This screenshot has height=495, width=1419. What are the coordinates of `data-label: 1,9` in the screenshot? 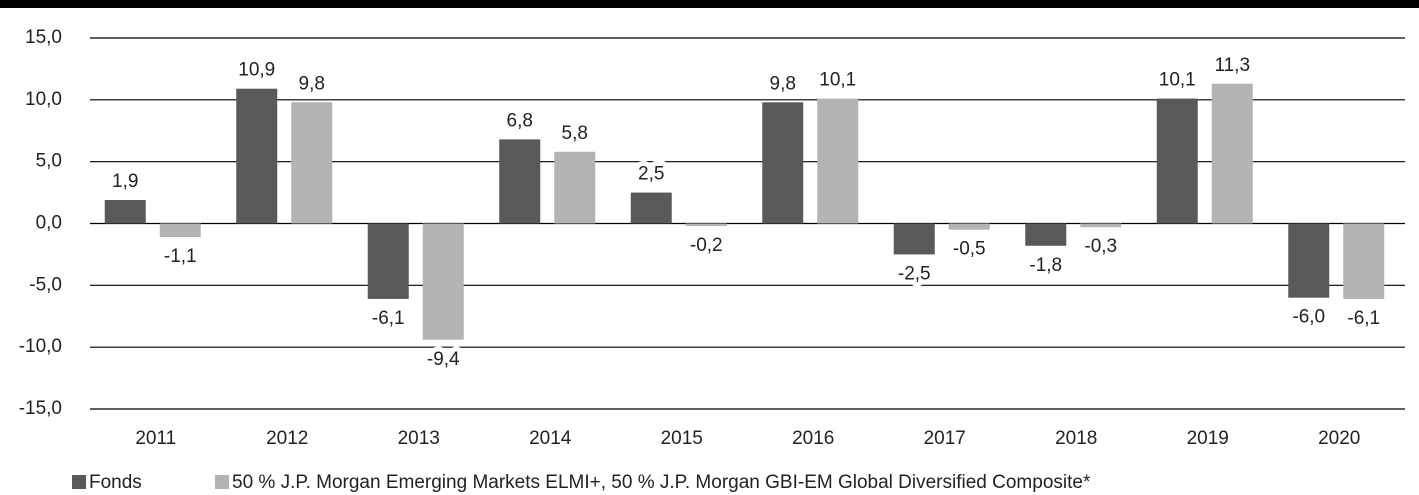 It's located at (125, 181).